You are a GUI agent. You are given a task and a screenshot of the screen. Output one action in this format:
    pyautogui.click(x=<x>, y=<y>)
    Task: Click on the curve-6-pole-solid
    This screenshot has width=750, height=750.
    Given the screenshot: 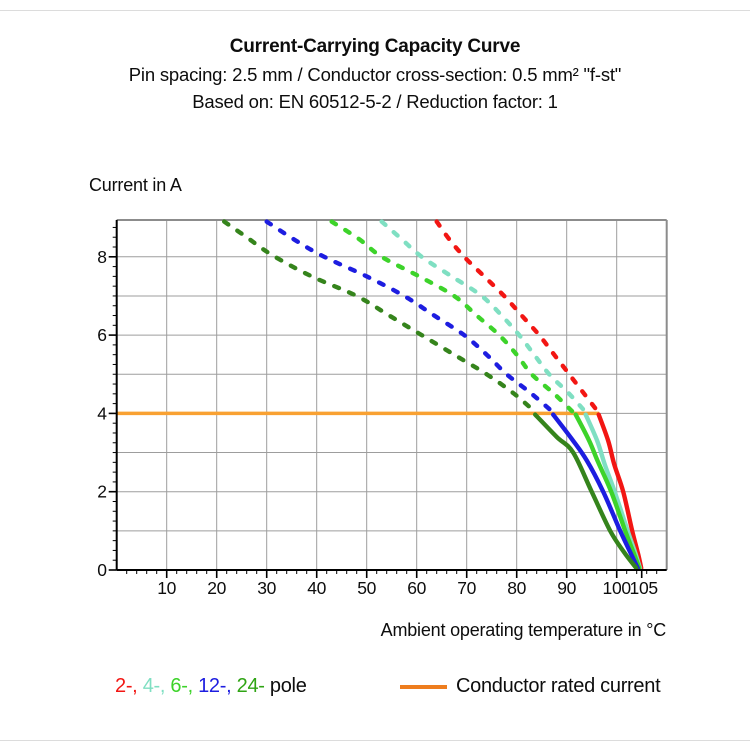 What is the action you would take?
    pyautogui.click(x=607, y=491)
    